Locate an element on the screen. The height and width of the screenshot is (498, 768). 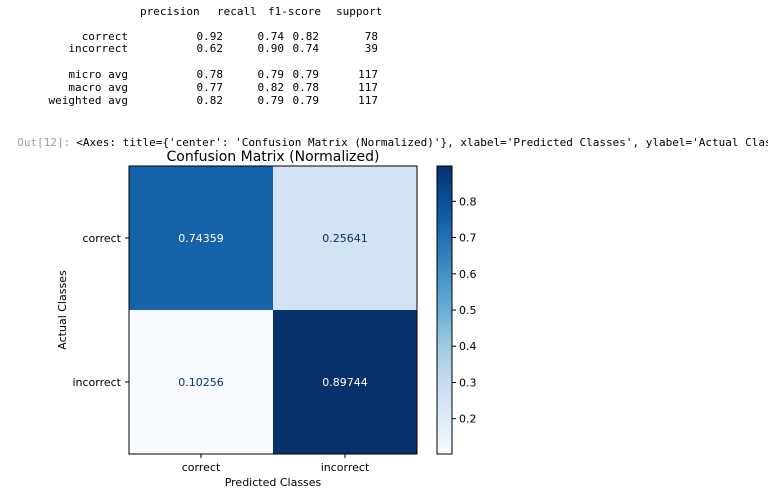
colorbar-tick-label: 0.6 is located at coordinates (468, 274).